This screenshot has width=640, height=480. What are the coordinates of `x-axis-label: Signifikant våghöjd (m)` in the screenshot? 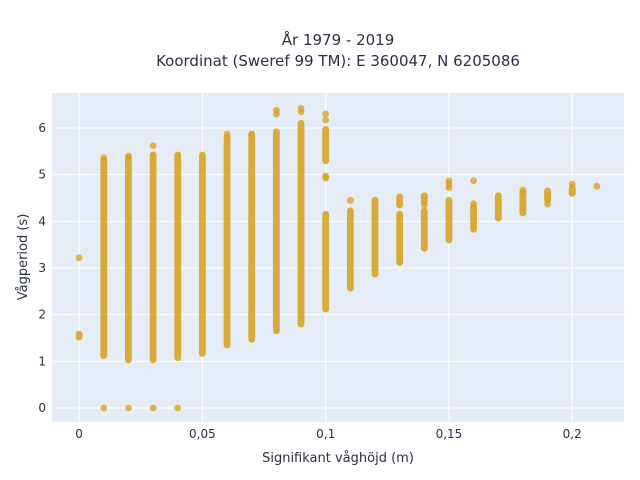 It's located at (338, 458).